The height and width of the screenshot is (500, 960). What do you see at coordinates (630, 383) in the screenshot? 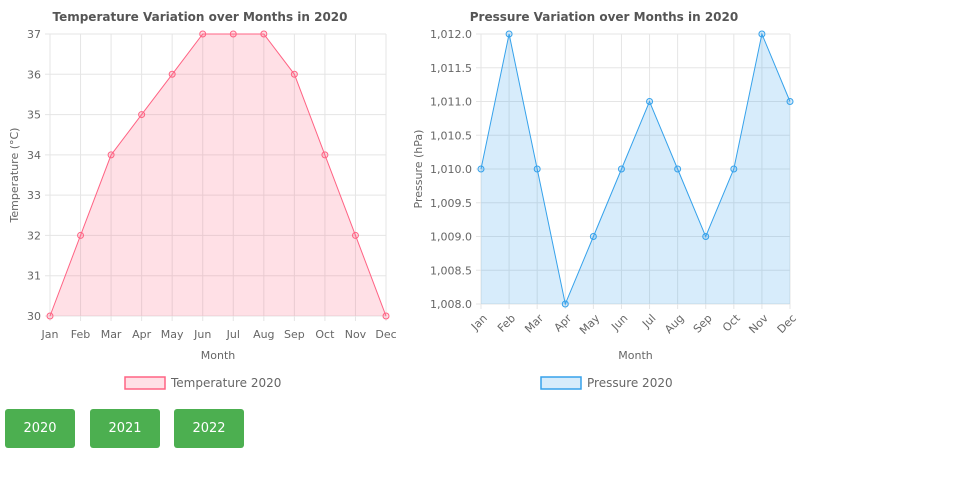
I see `legend-label: Pressure 2020` at bounding box center [630, 383].